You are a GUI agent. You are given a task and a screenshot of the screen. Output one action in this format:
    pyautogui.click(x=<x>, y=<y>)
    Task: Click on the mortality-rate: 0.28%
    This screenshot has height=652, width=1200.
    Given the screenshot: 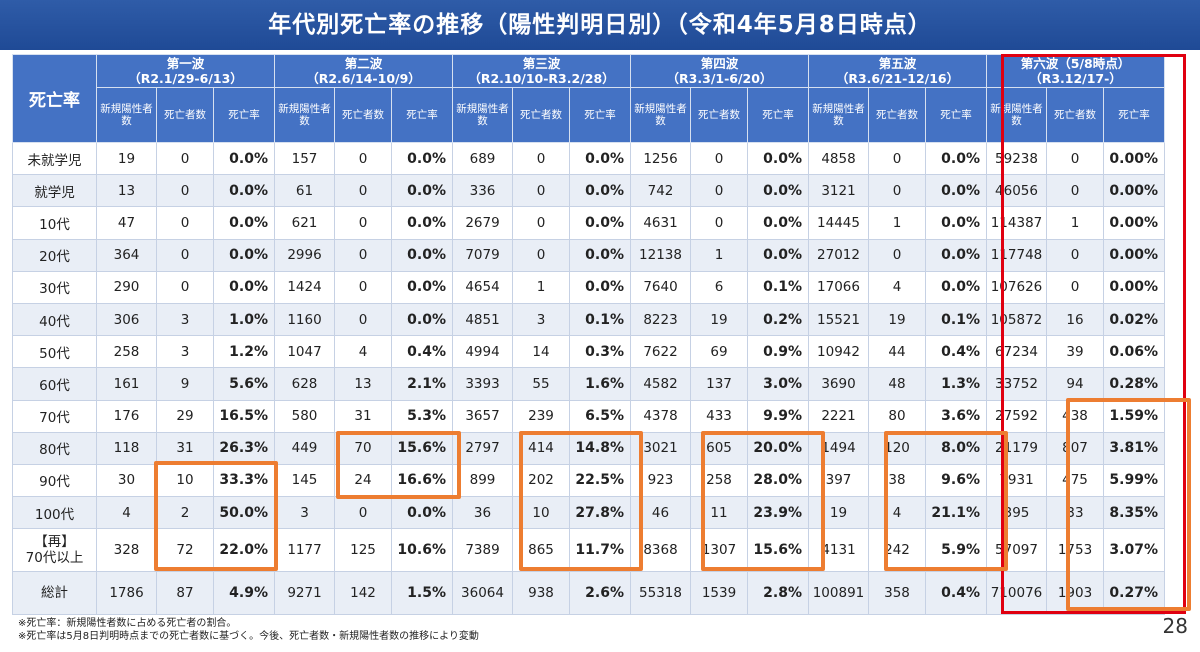 What is the action you would take?
    pyautogui.click(x=1134, y=384)
    